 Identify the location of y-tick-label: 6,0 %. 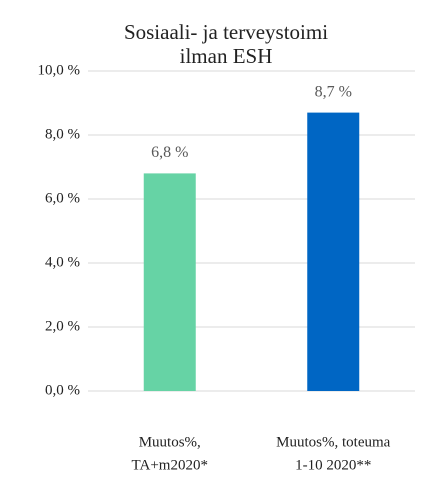
(62, 198).